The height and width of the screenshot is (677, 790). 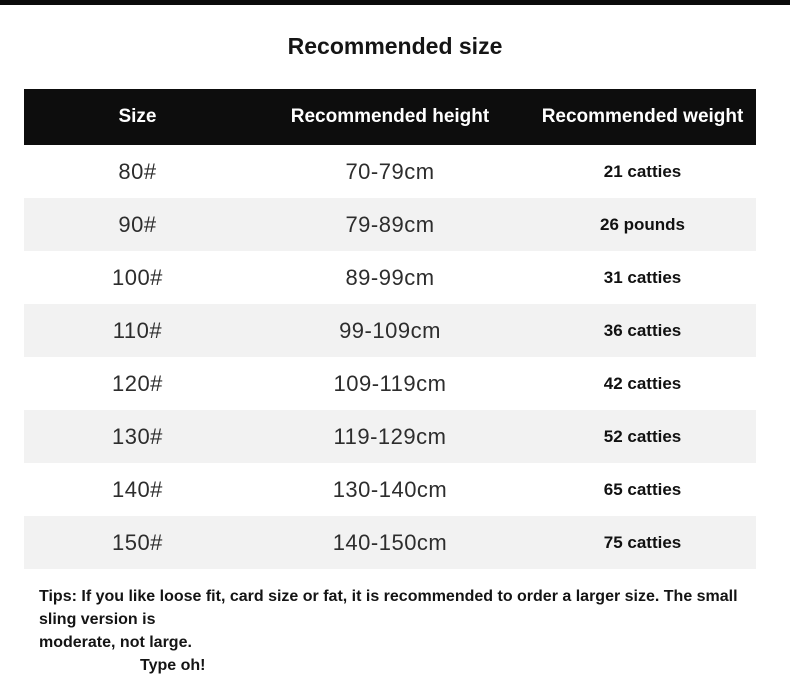 I want to click on weight-cell: 26 pounds, so click(x=643, y=224).